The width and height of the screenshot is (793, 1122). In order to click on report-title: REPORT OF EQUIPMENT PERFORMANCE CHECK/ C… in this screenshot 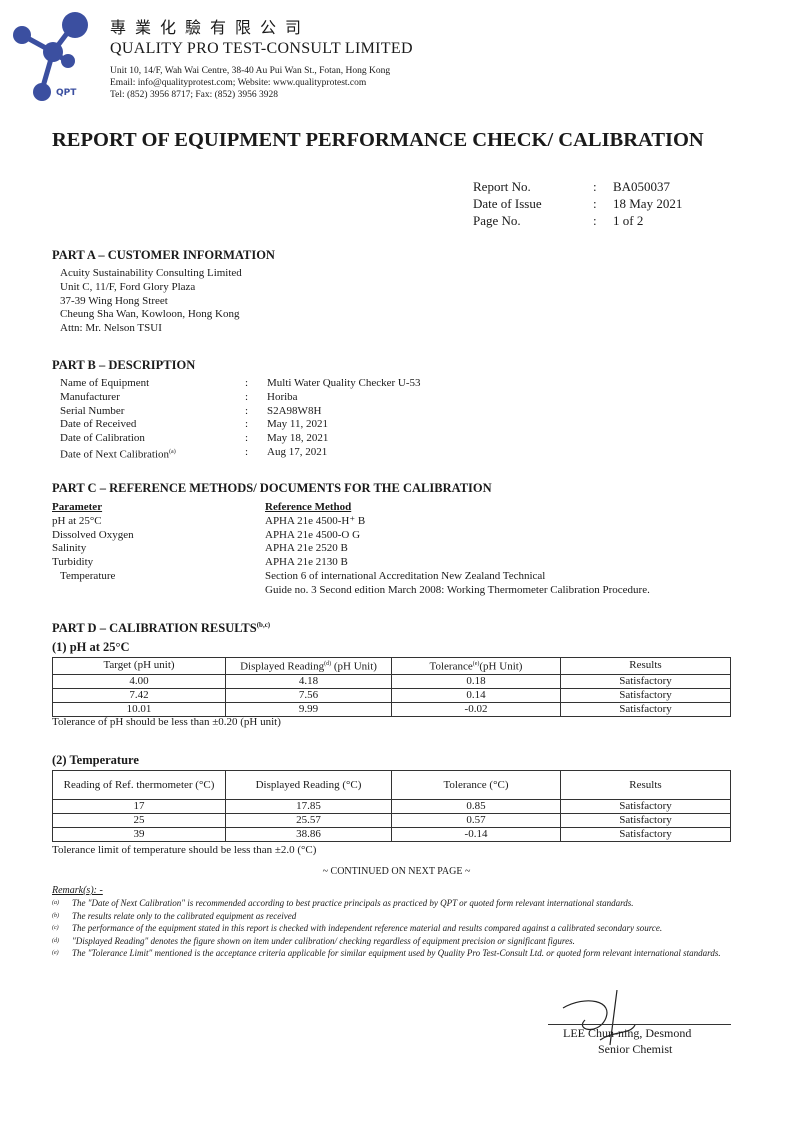, I will do `click(378, 140)`.